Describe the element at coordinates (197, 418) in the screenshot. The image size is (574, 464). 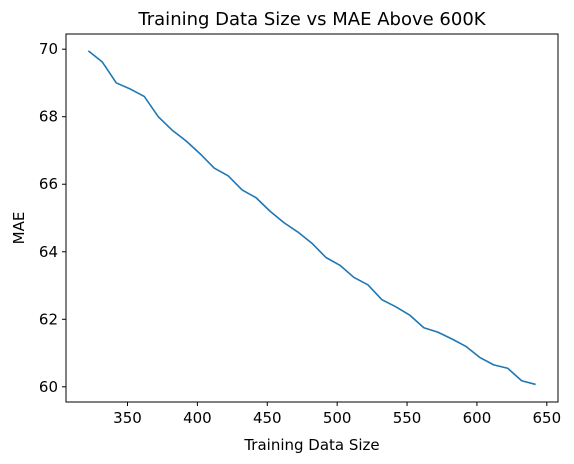
I see `x-tick-label: 400` at that location.